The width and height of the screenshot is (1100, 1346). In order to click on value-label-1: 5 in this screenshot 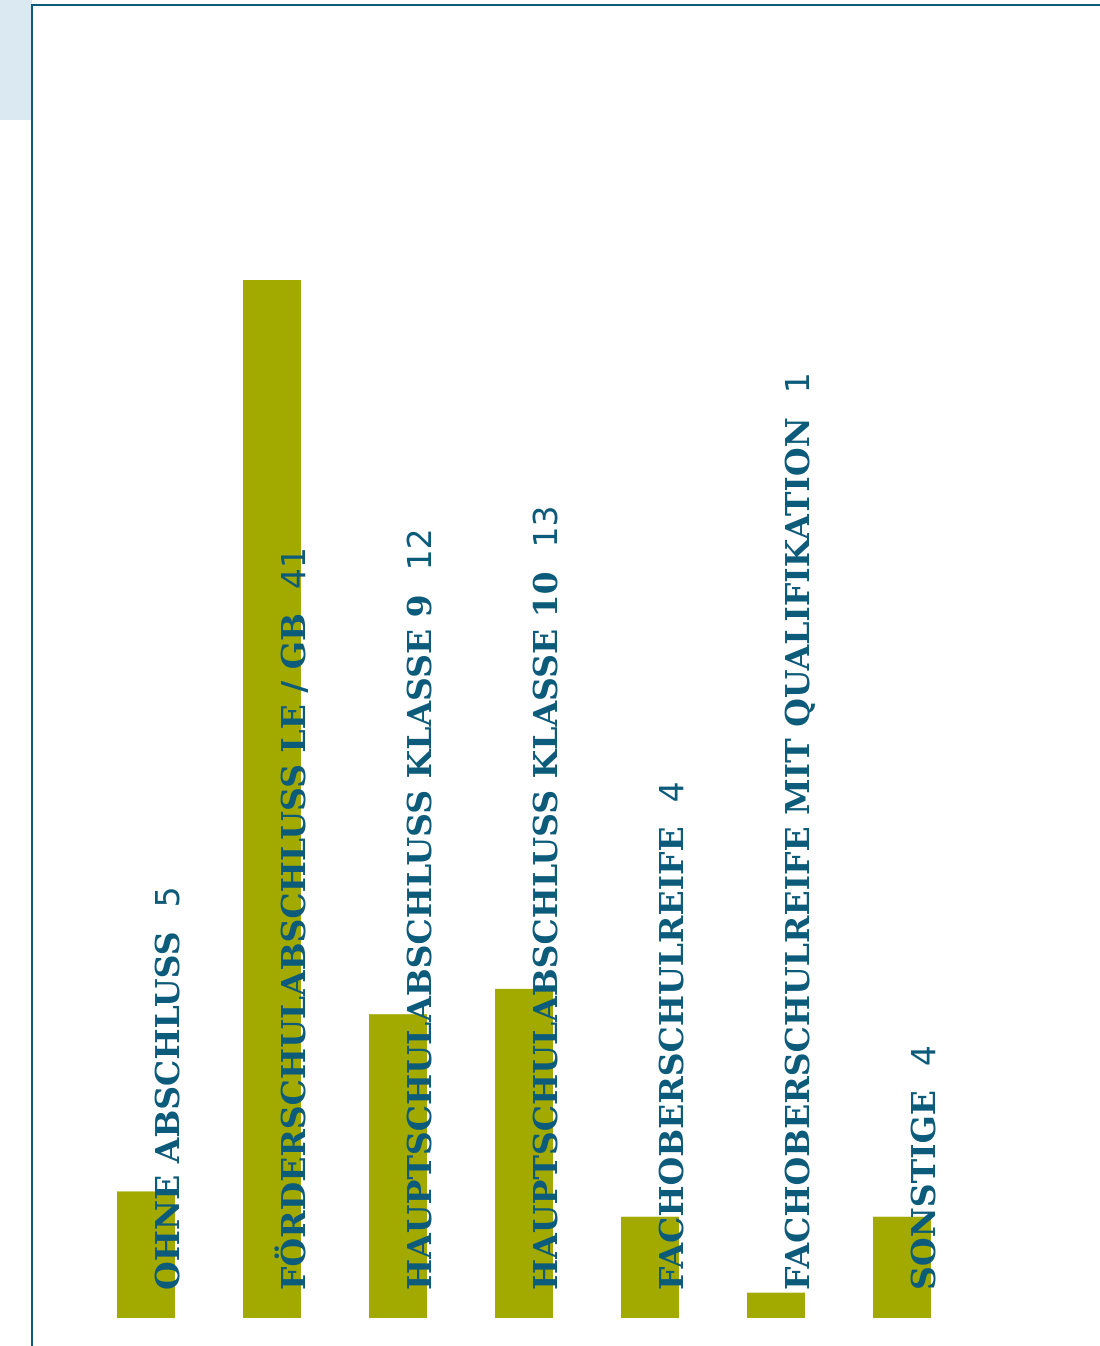, I will do `click(167, 896)`.